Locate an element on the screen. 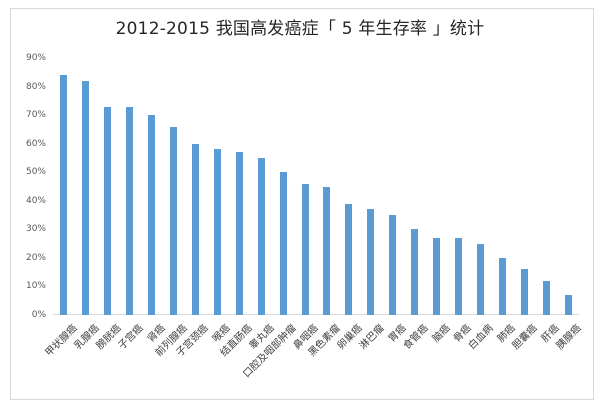 This screenshot has width=600, height=407. y-tick-label: 90% is located at coordinates (35, 58).